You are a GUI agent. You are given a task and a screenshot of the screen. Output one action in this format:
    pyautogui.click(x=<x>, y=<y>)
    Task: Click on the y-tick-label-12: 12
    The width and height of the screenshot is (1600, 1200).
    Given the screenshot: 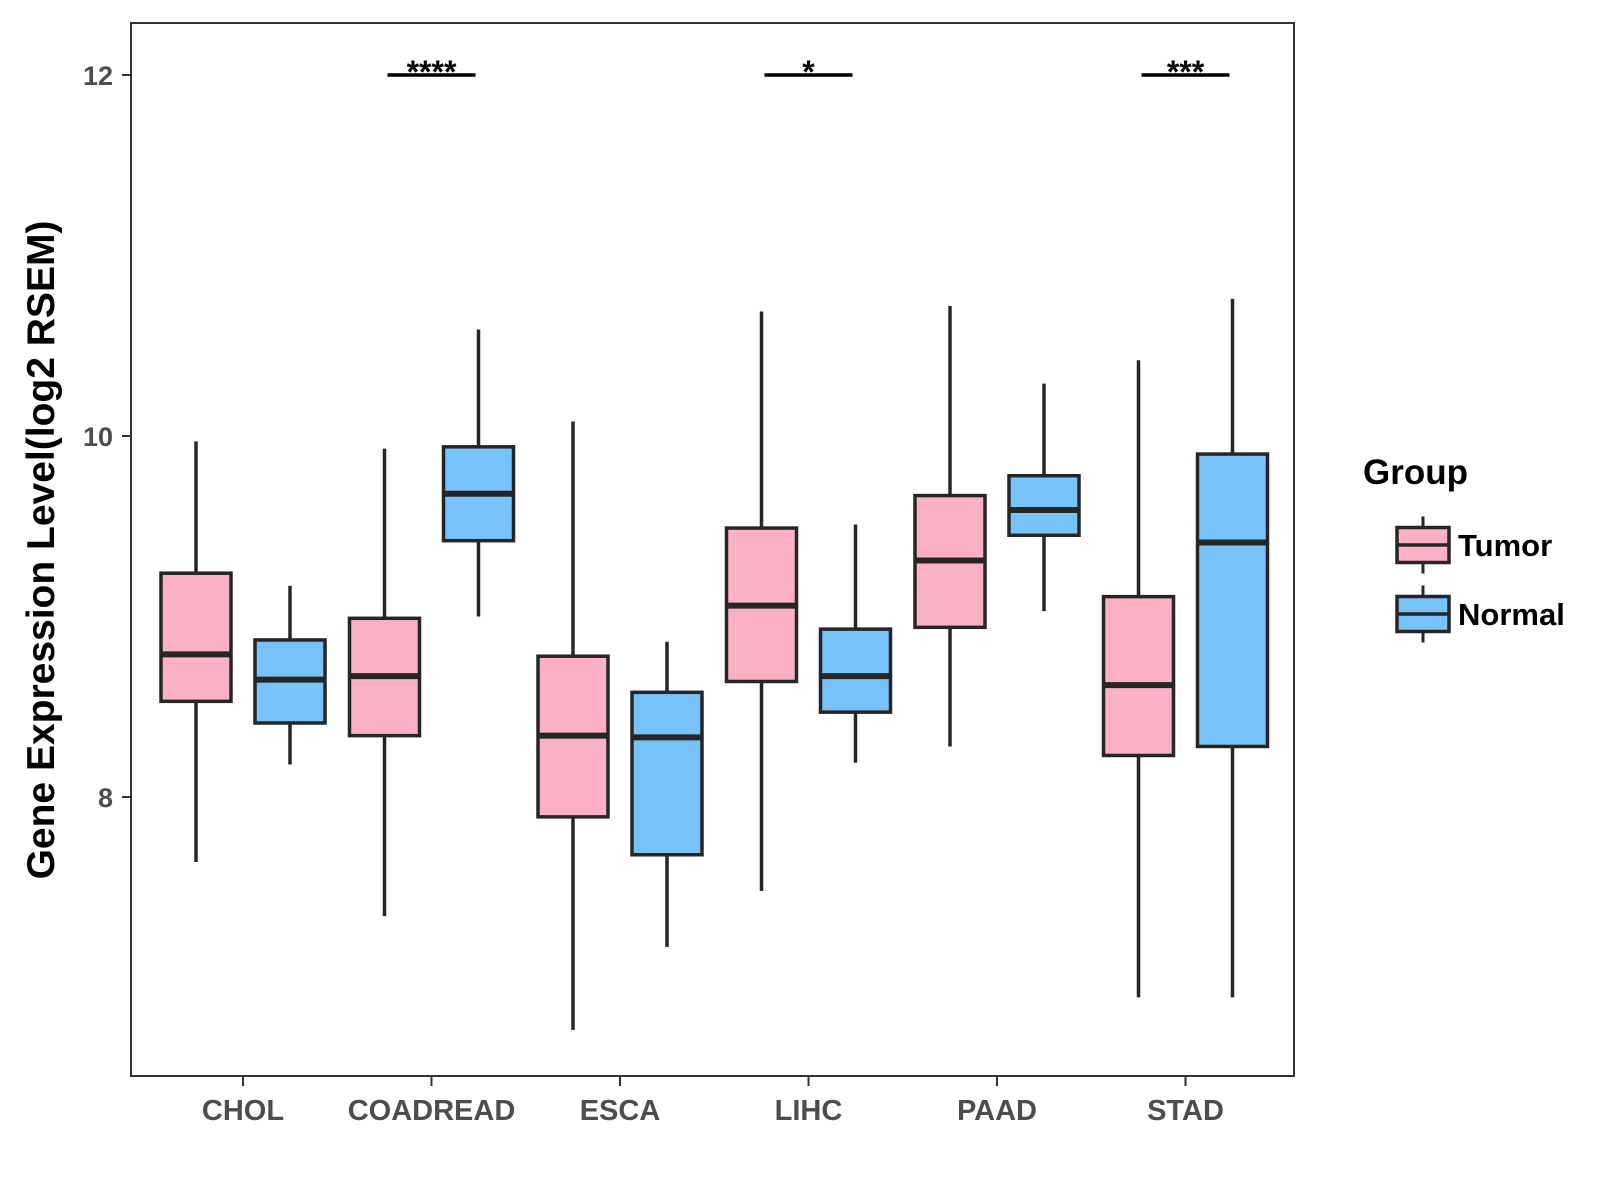 What is the action you would take?
    pyautogui.click(x=98, y=76)
    